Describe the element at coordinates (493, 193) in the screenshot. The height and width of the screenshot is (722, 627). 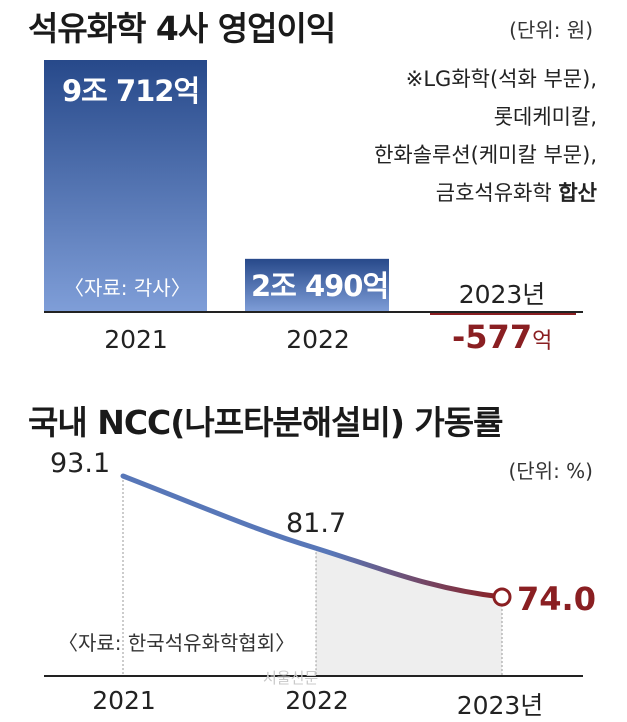
I see `note-line-4-text: 금호석유화학` at that location.